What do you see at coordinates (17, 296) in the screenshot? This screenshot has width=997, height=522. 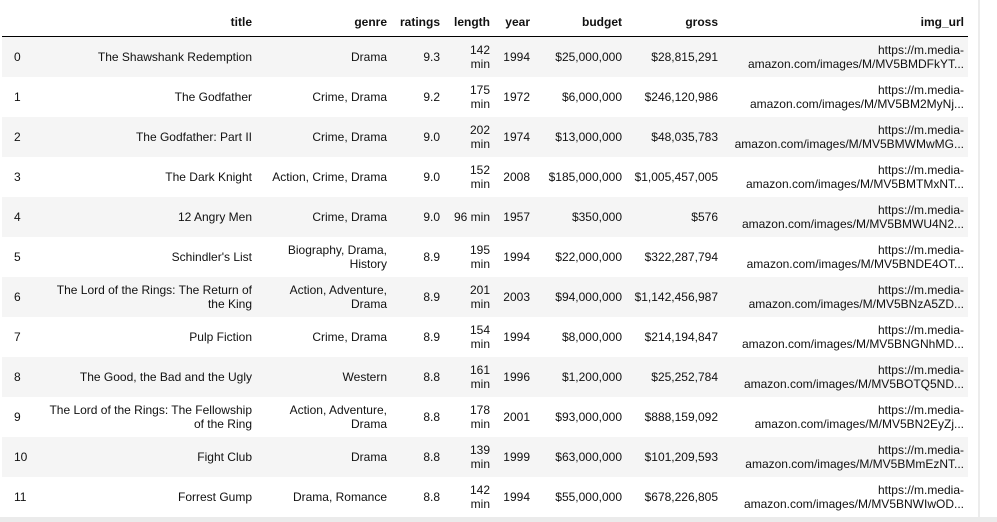 I see `row-index: 6` at bounding box center [17, 296].